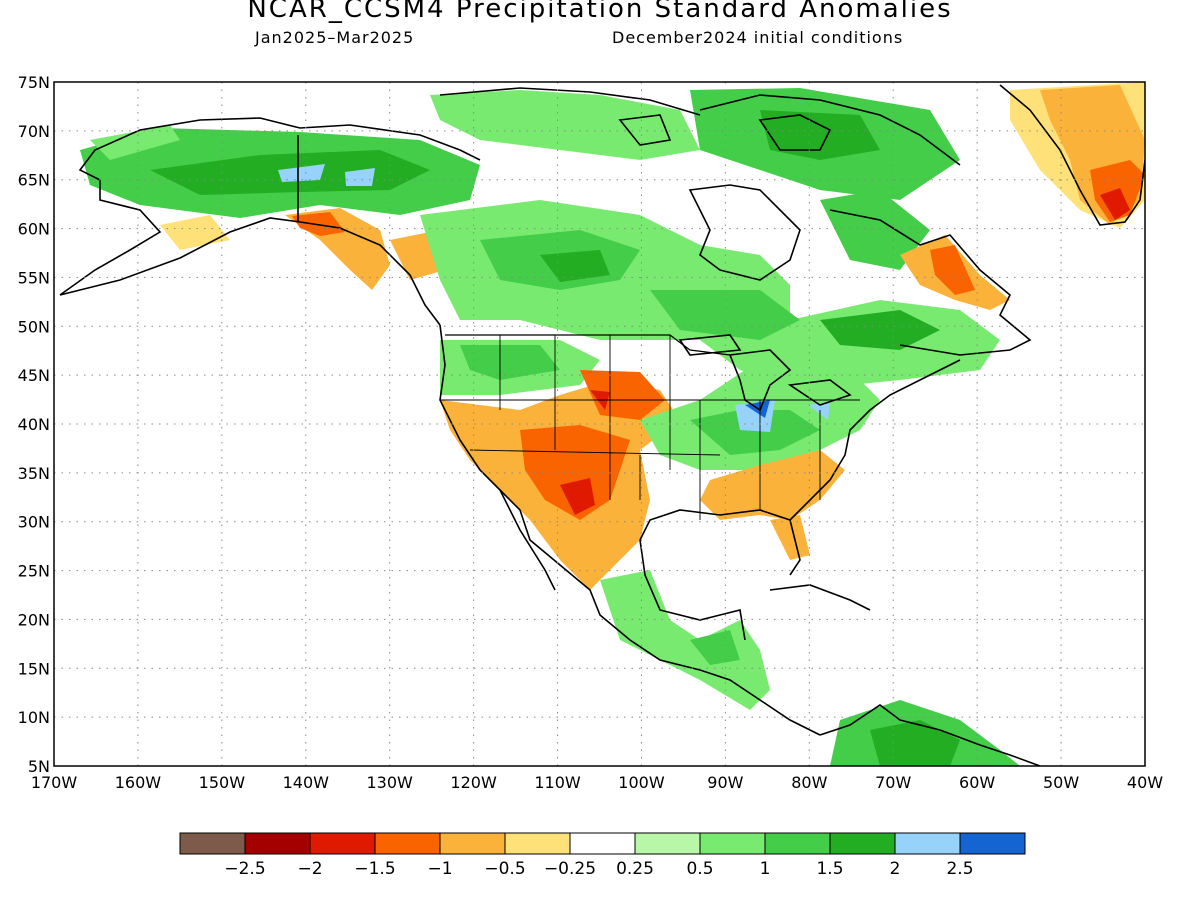 The height and width of the screenshot is (900, 1200). Describe the element at coordinates (570, 869) in the screenshot. I see `legend-label: −0.25` at that location.